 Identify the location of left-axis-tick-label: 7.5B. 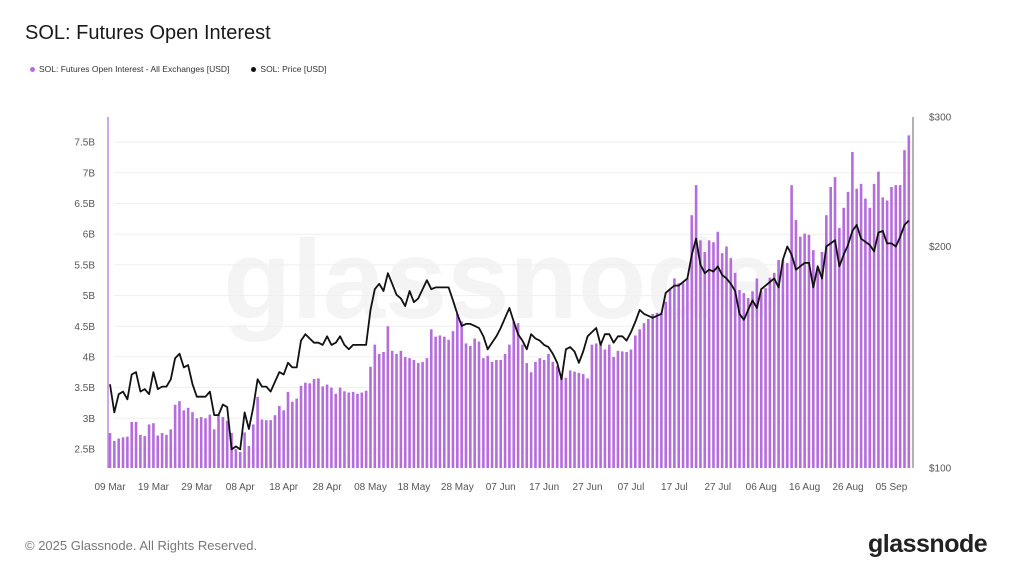
(84, 143).